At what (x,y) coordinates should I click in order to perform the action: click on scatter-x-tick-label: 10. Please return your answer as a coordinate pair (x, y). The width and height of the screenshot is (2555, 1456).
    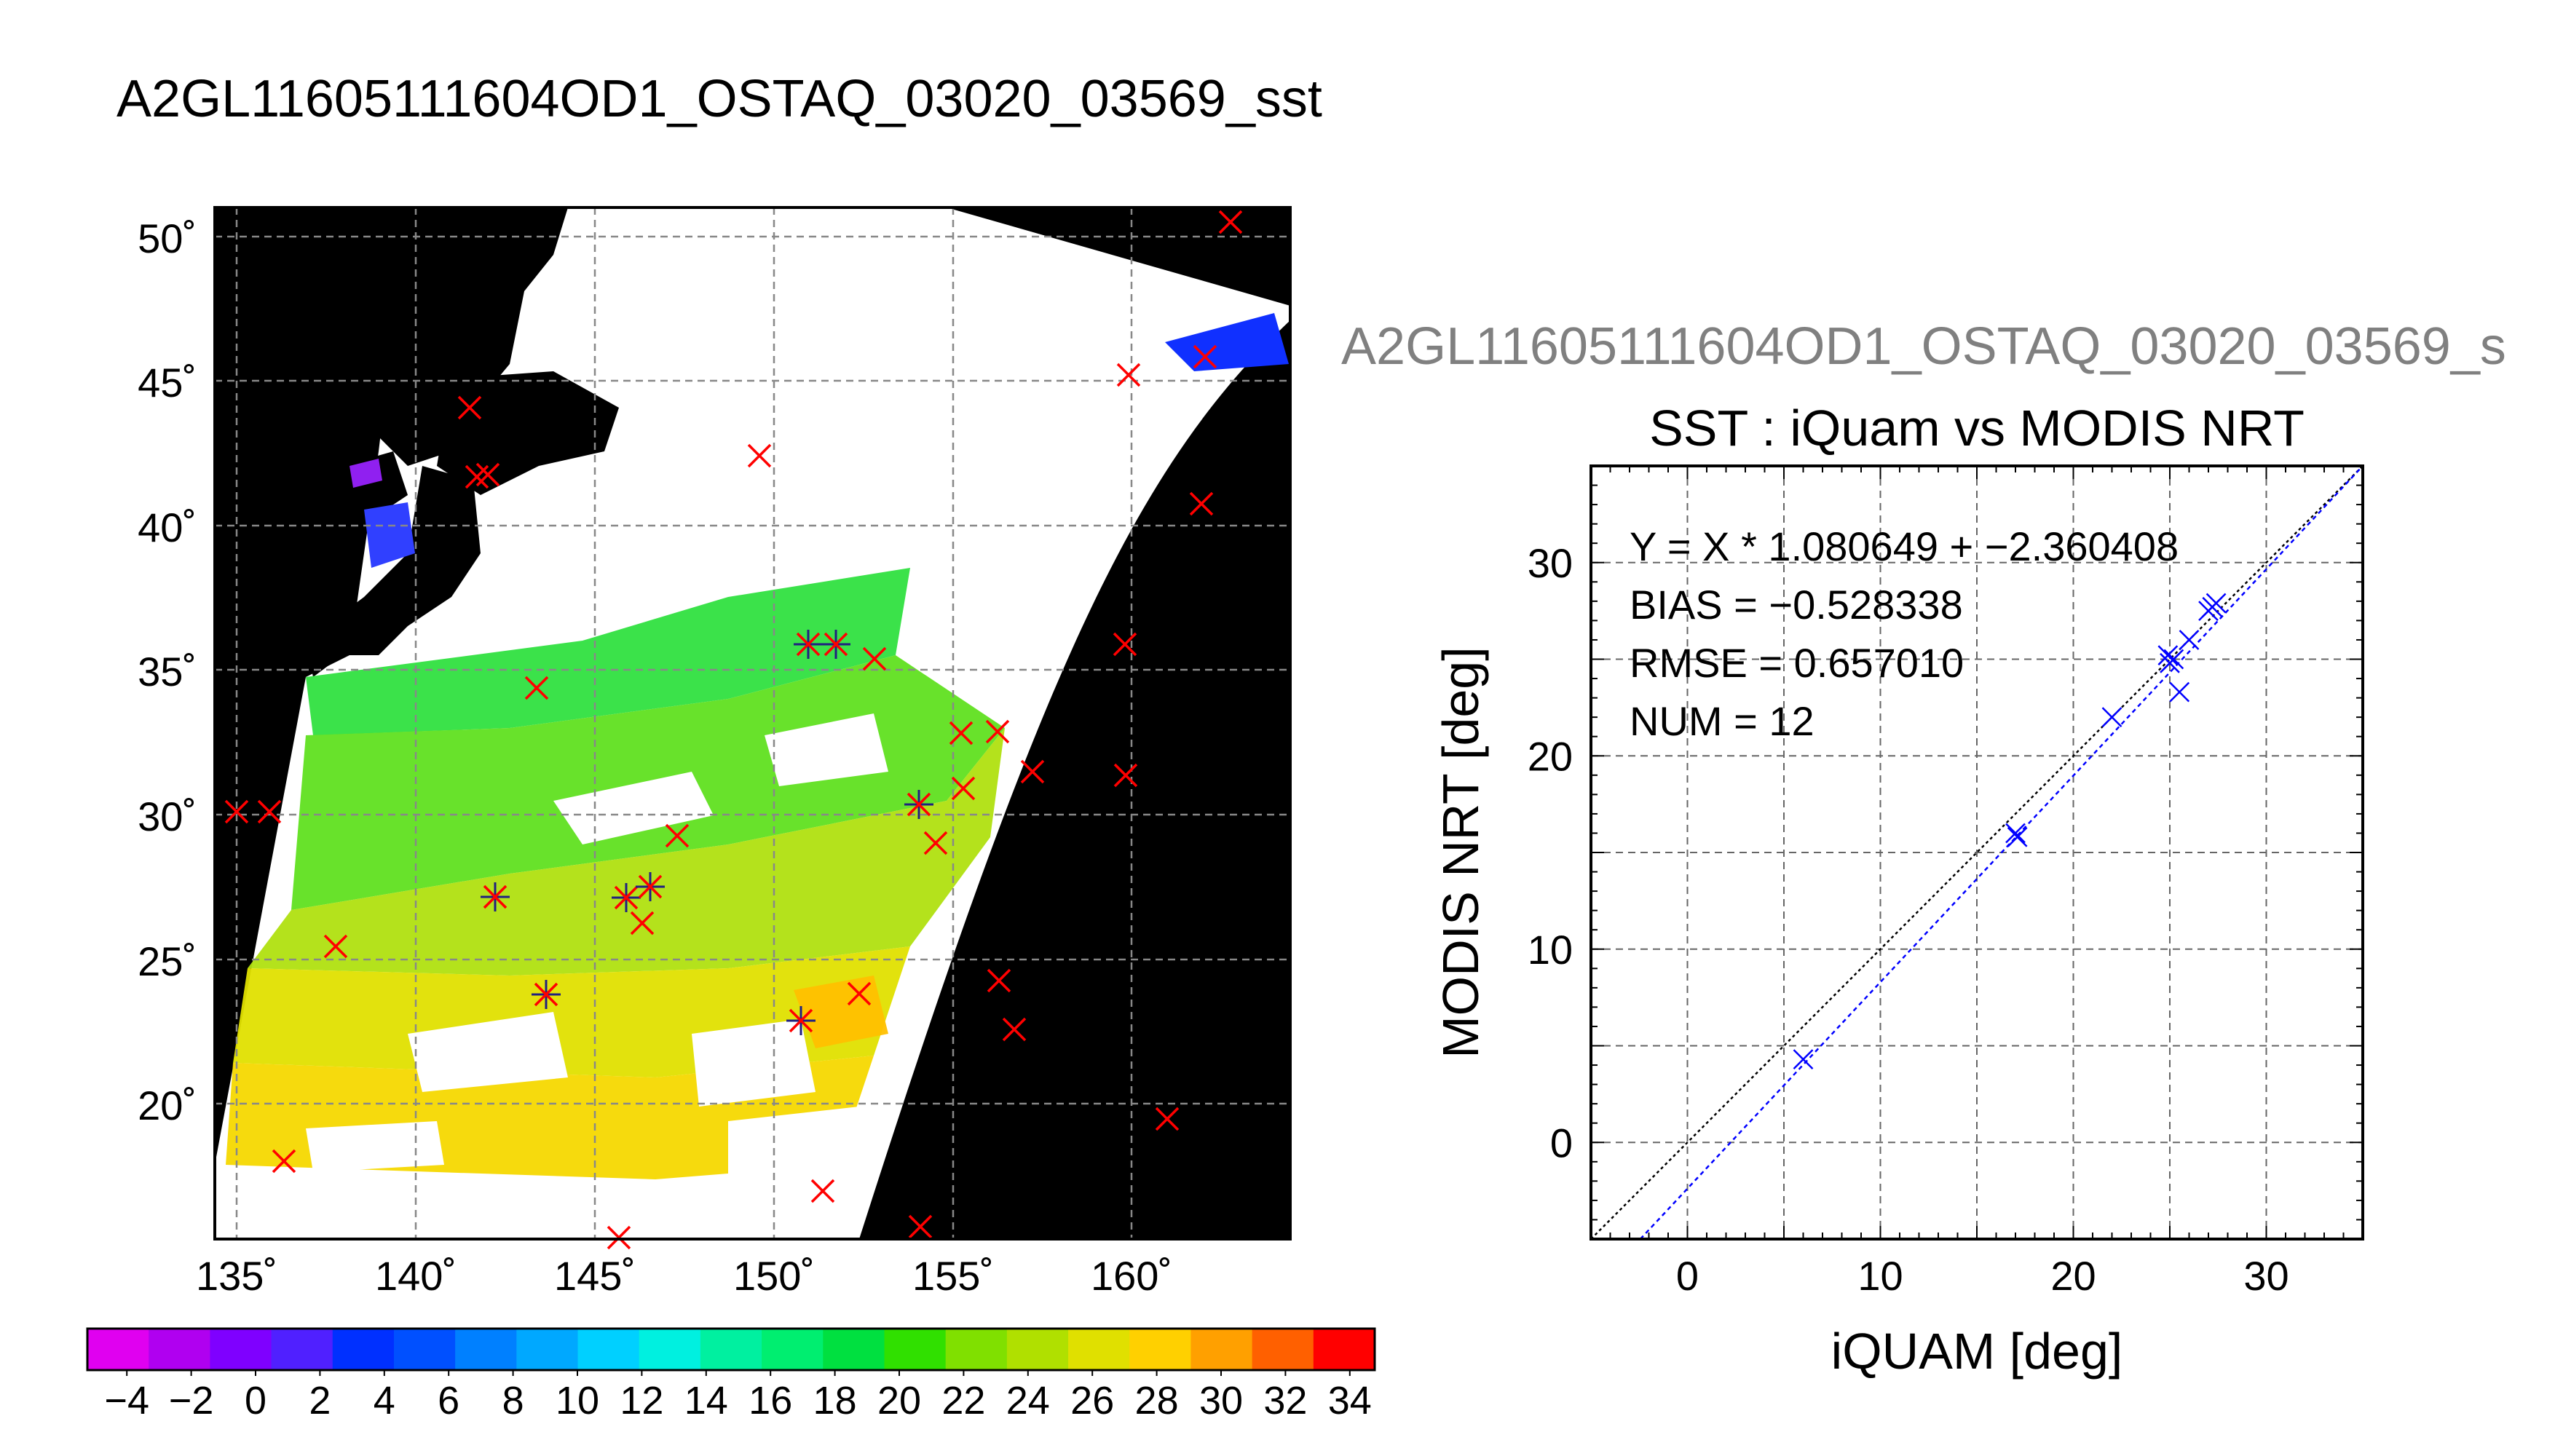
    Looking at the image, I should click on (1880, 1276).